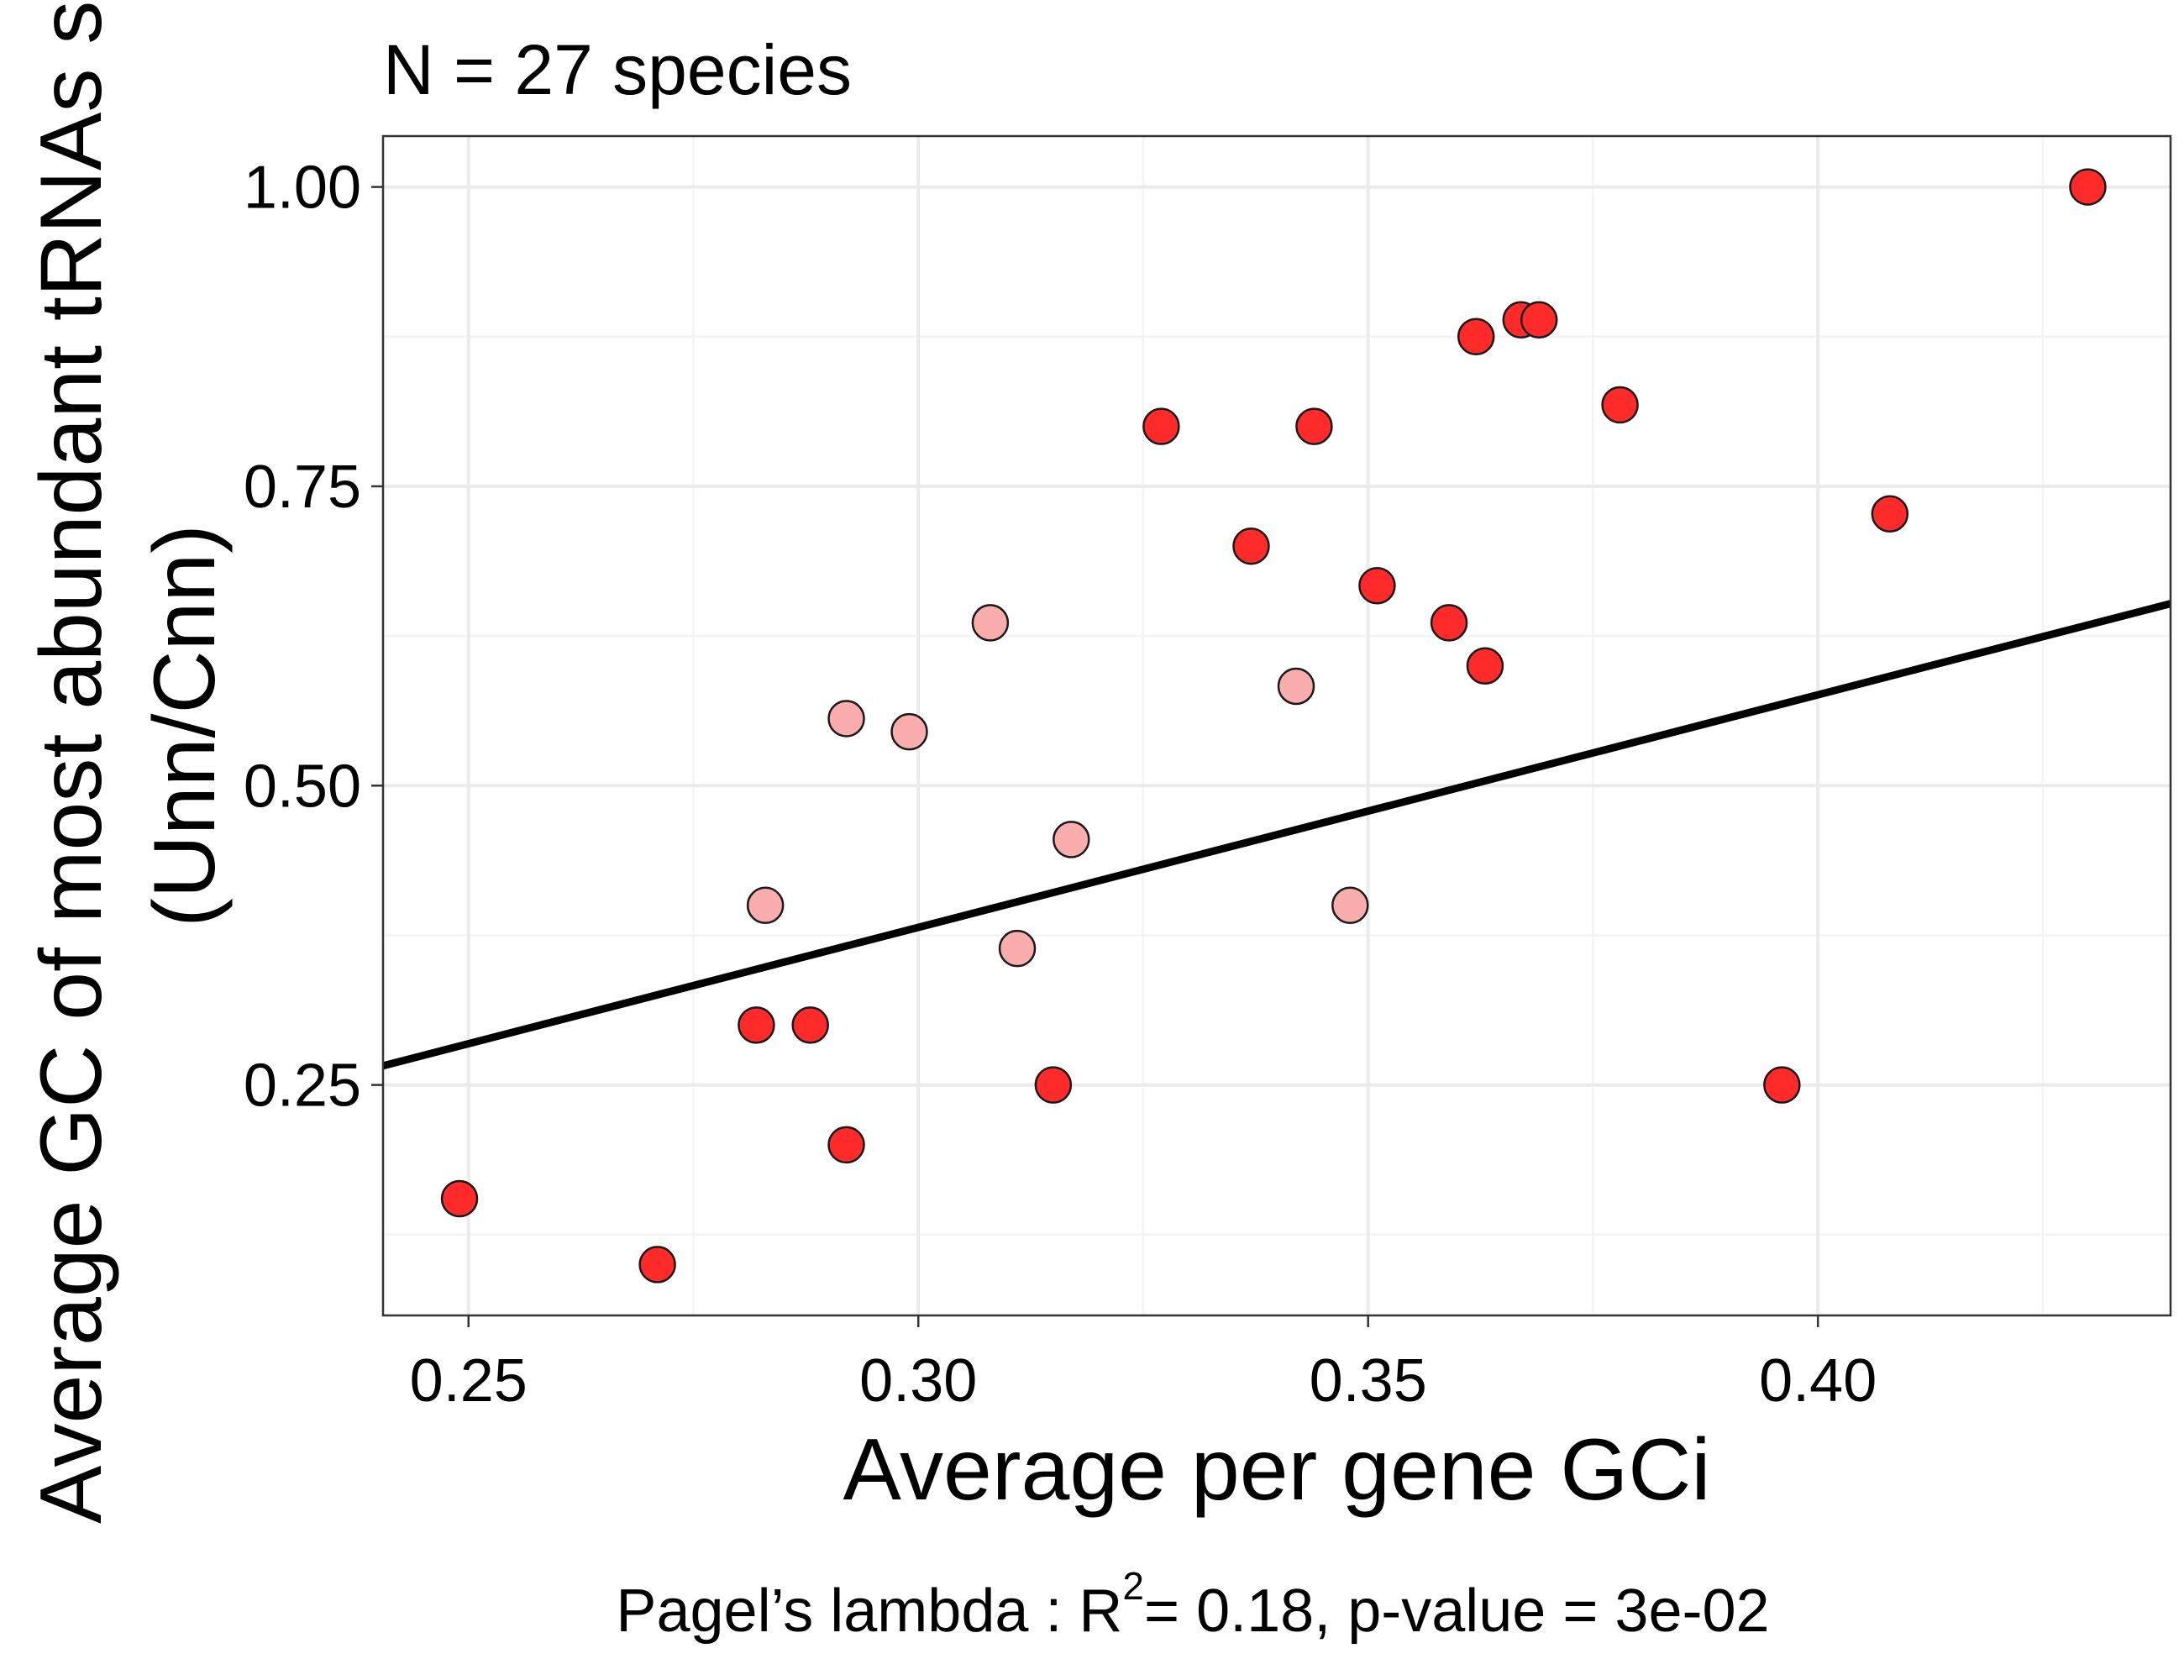 The height and width of the screenshot is (1680, 2184). Describe the element at coordinates (1368, 1381) in the screenshot. I see `x-tick-label: 0.35` at that location.